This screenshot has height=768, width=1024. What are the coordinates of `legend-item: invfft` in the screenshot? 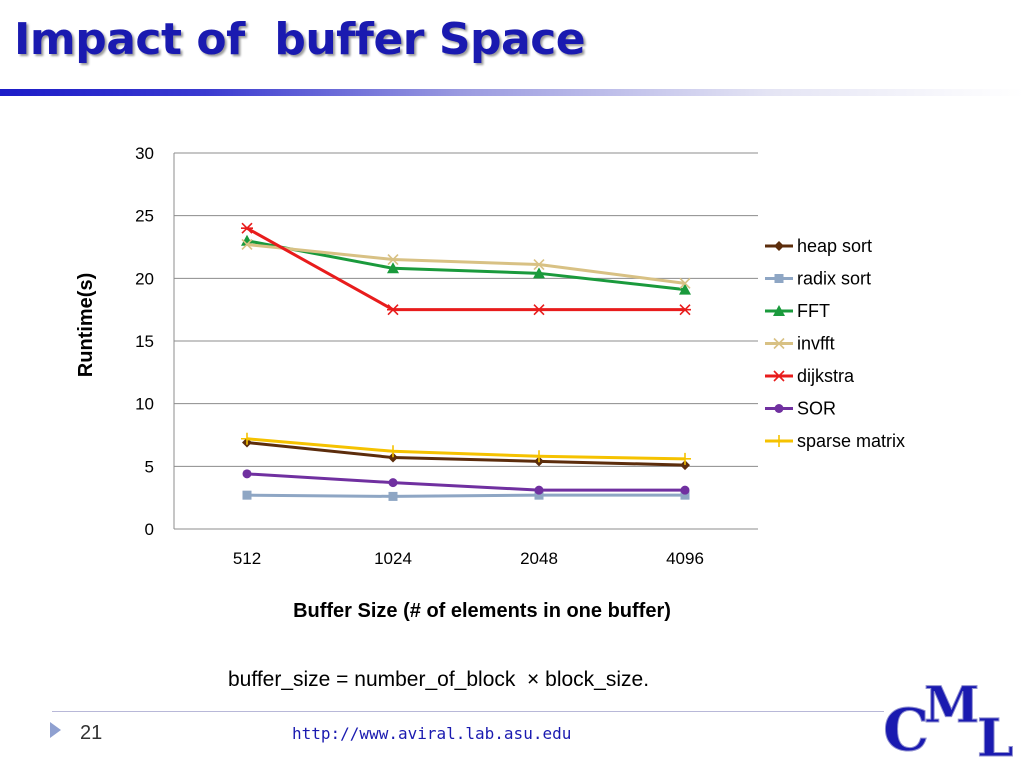 It's located at (800, 344).